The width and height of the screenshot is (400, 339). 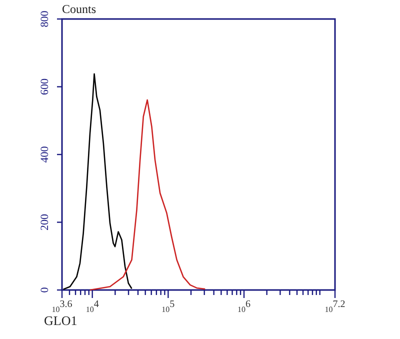 What do you see at coordinates (79, 9) in the screenshot?
I see `y-axis-title: Counts` at bounding box center [79, 9].